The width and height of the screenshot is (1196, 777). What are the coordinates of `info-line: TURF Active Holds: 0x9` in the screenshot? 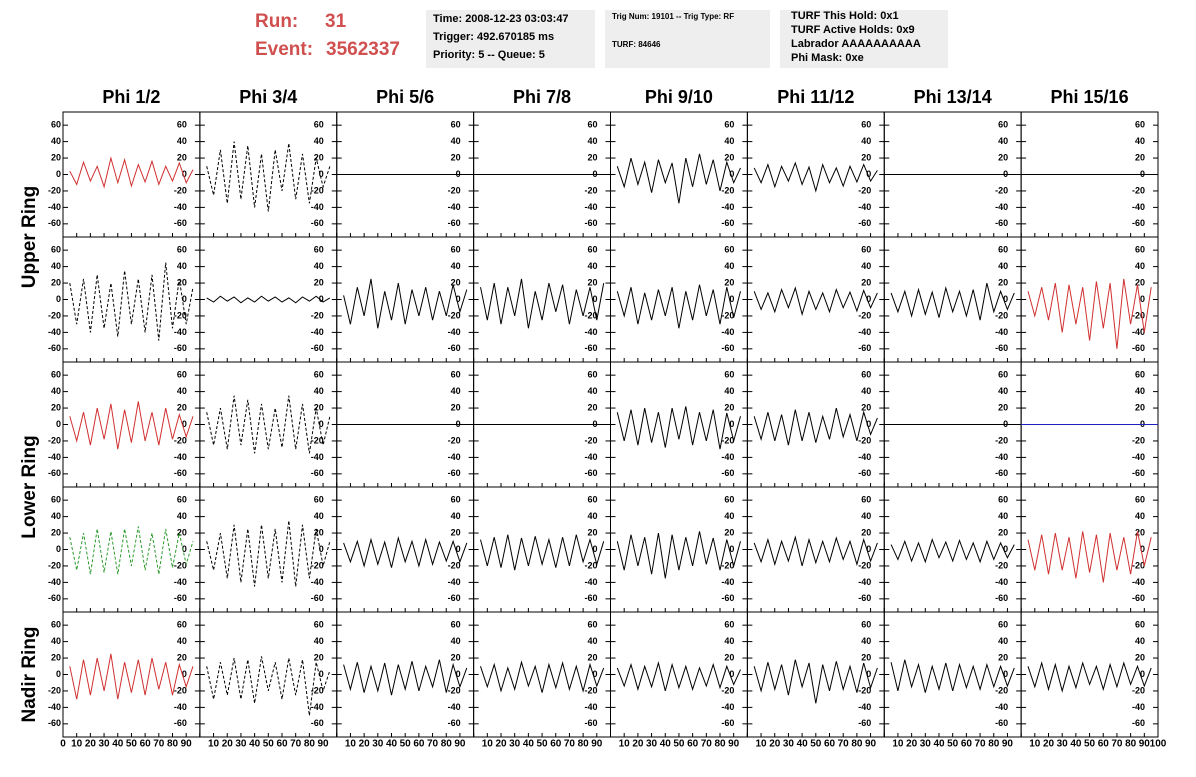 It's located at (853, 30).